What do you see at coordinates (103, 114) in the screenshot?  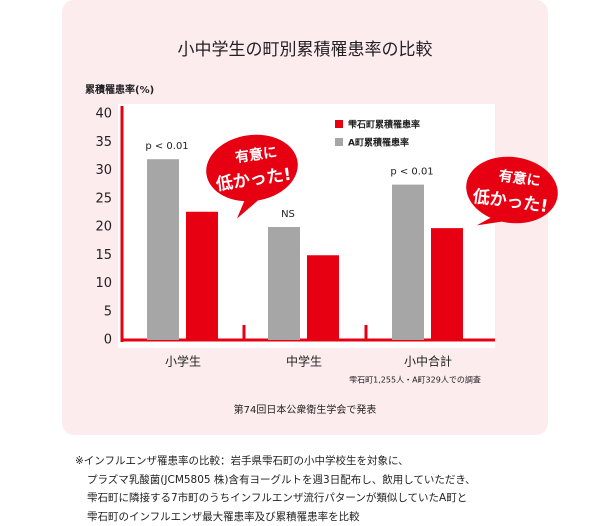 I see `y-tick-label: 40` at bounding box center [103, 114].